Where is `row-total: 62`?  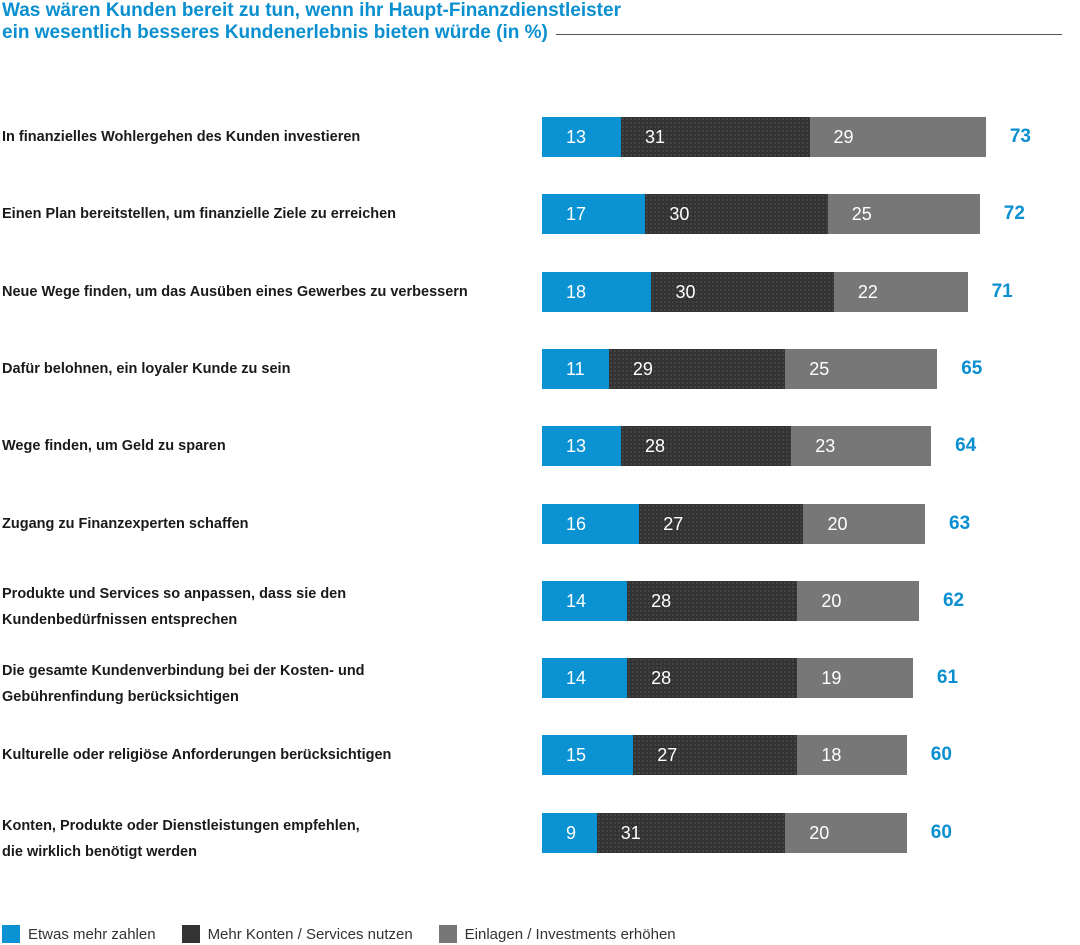
row-total: 62 is located at coordinates (953, 600).